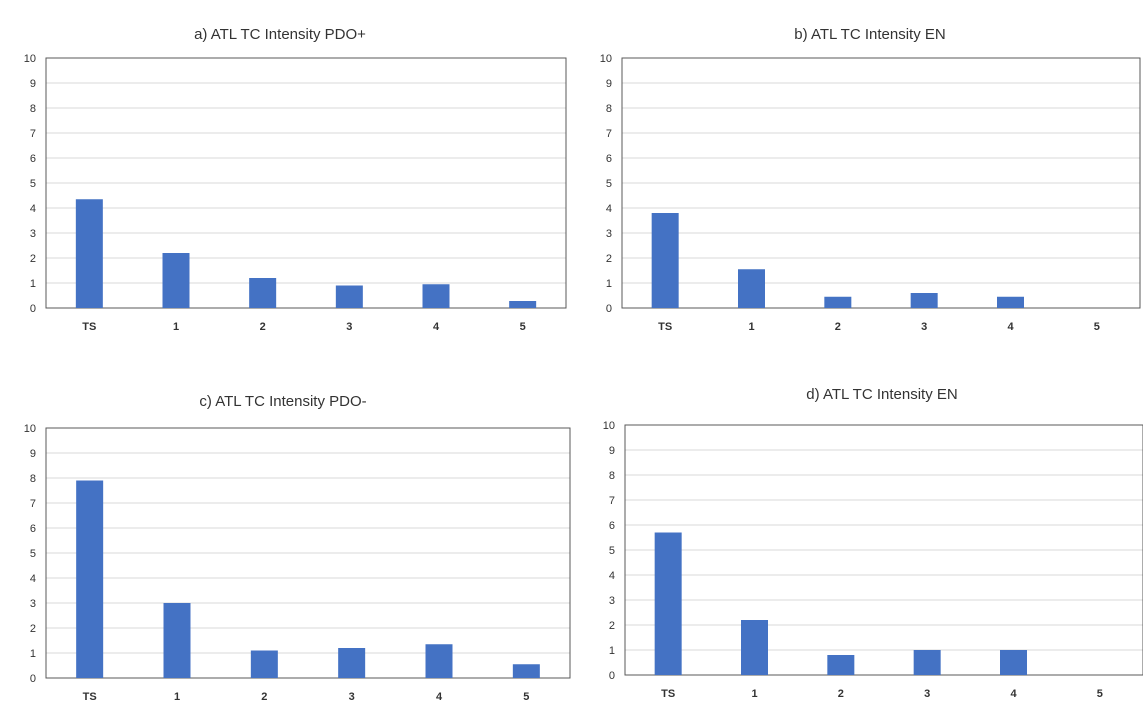 This screenshot has width=1143, height=704. I want to click on chart-title: d) ATL TC Intensity EN, so click(881, 394).